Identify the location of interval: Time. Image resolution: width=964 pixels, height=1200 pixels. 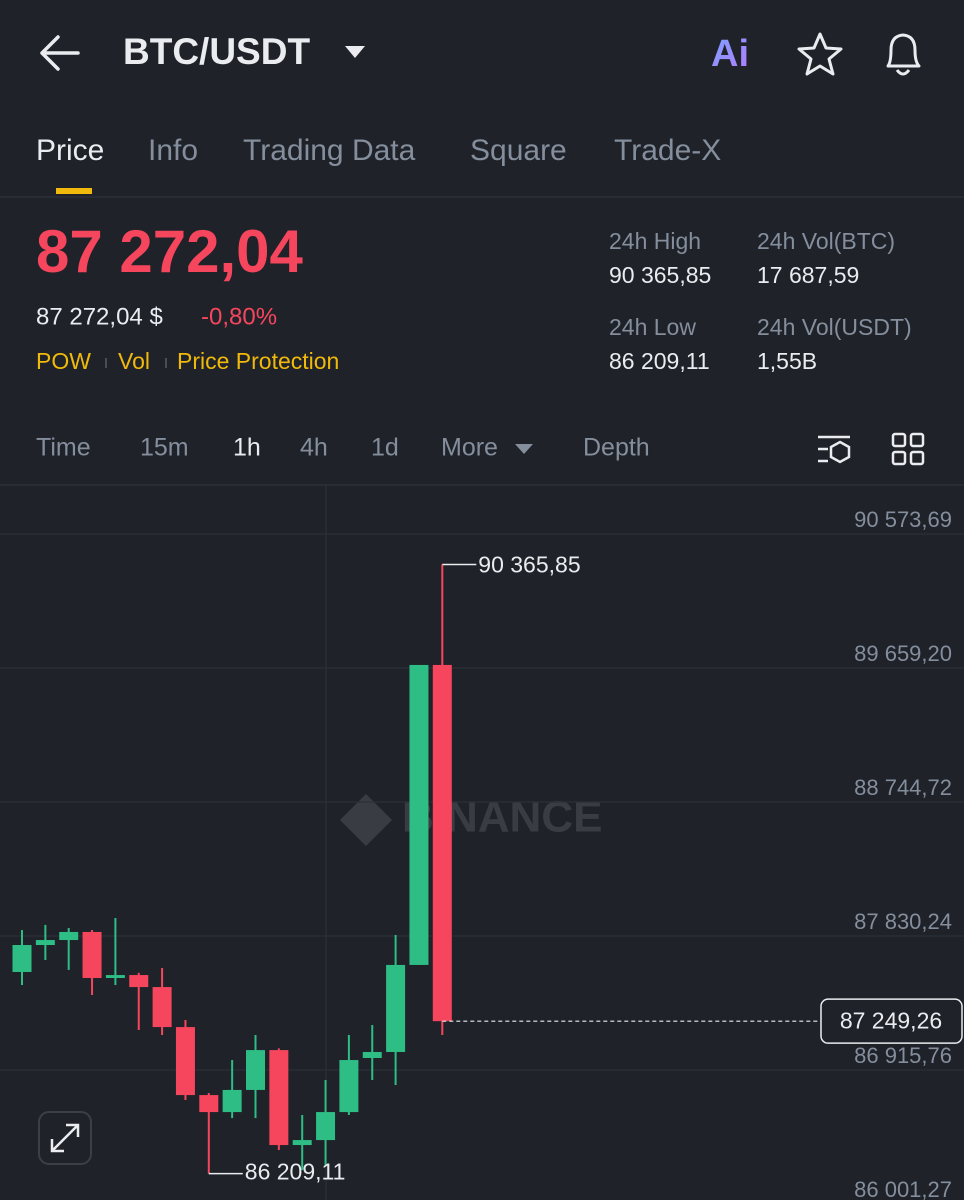
(63, 448).